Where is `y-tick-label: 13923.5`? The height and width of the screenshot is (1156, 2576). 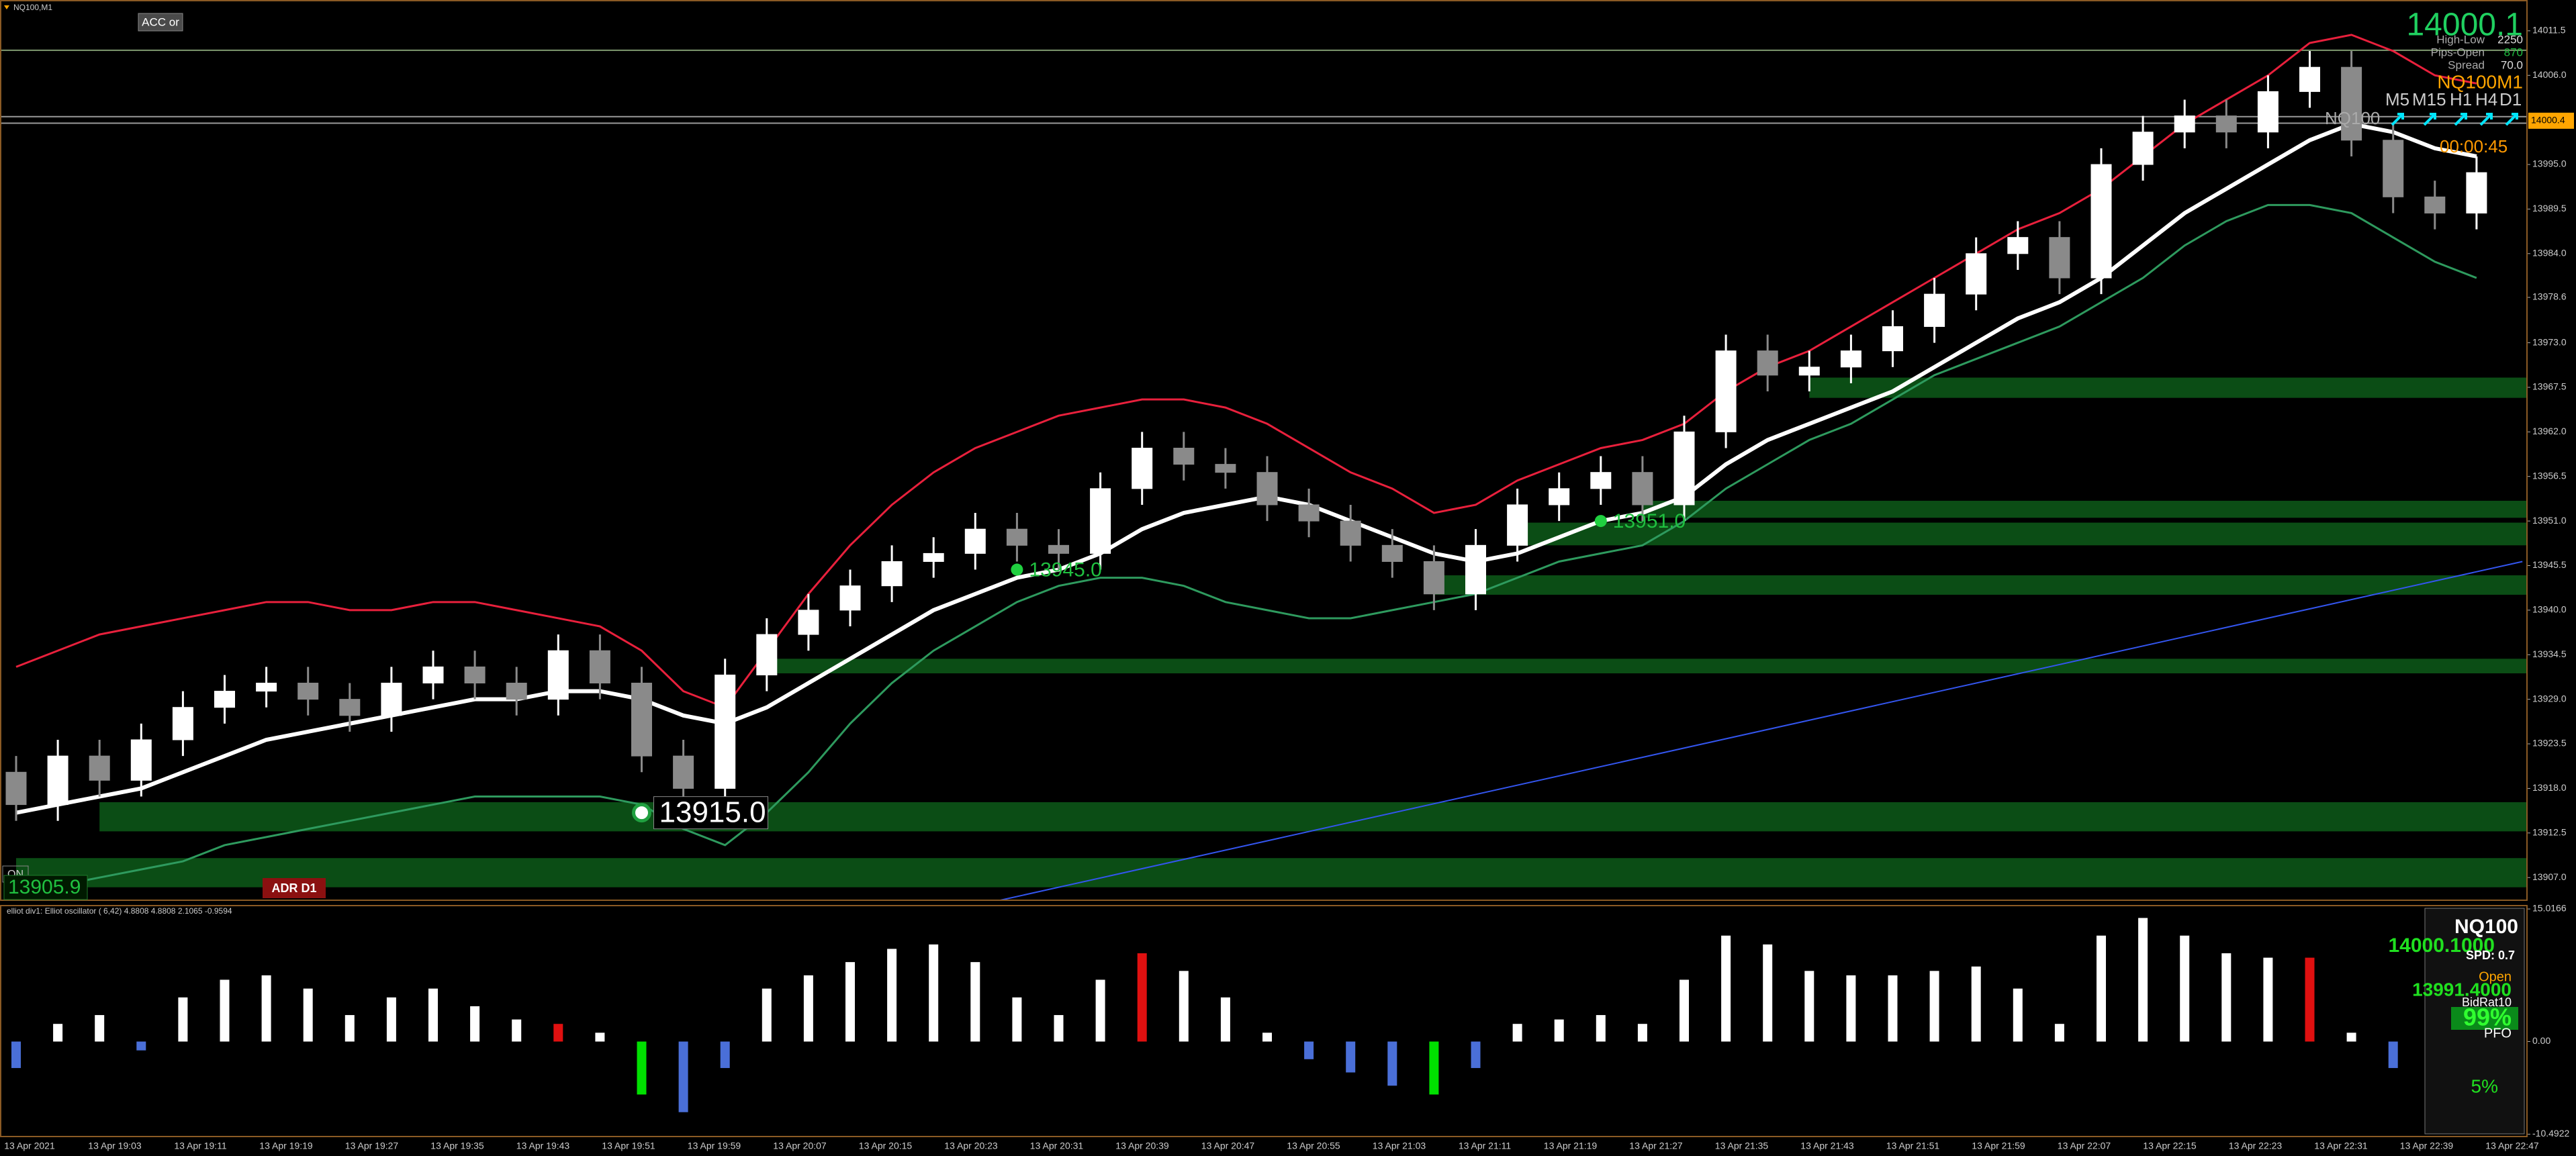 y-tick-label: 13923.5 is located at coordinates (2549, 744).